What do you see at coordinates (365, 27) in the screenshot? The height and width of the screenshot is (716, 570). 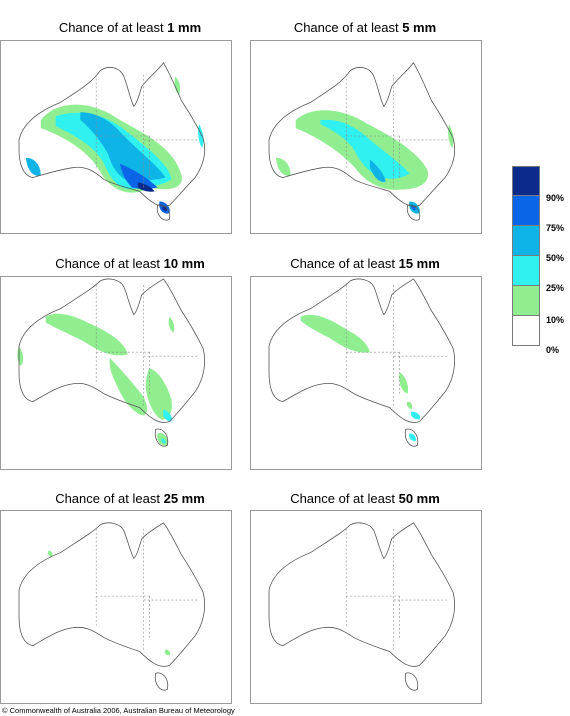 I see `panel-title-5mm: Chance of at least 5 mm` at bounding box center [365, 27].